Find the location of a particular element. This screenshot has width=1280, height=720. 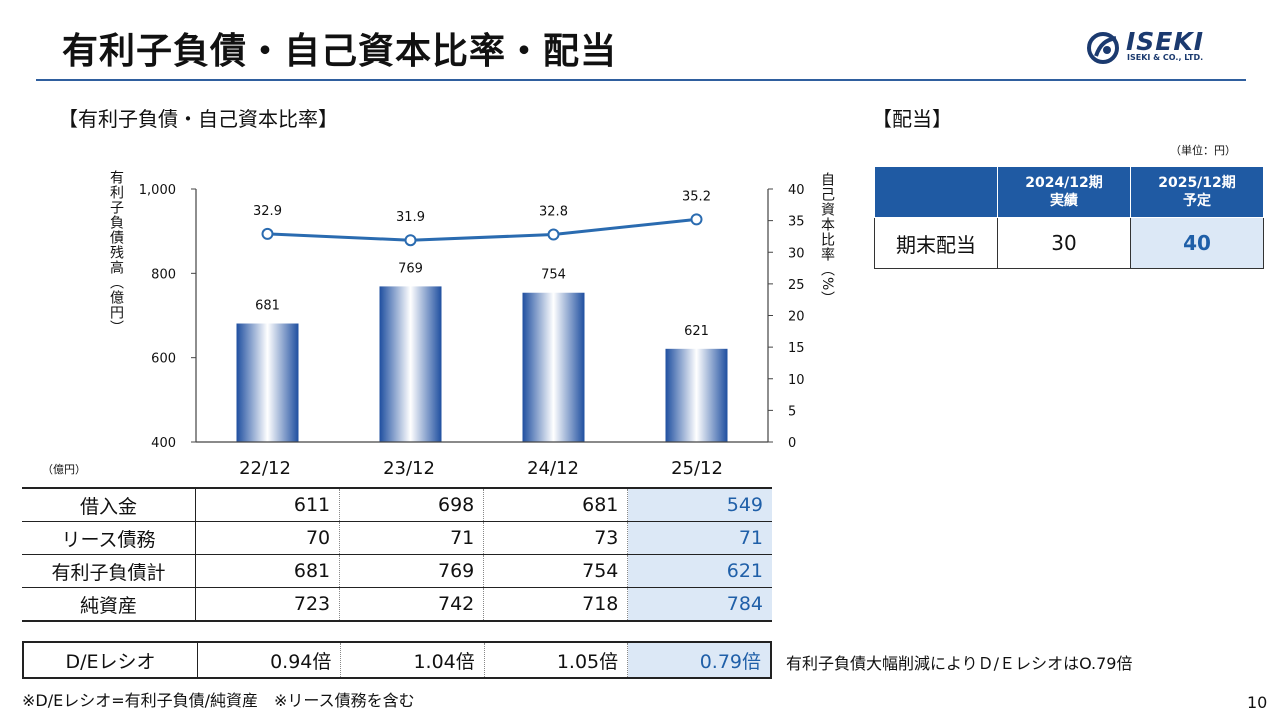

table-row: 純資産 723 742 718 784 is located at coordinates (397, 604).